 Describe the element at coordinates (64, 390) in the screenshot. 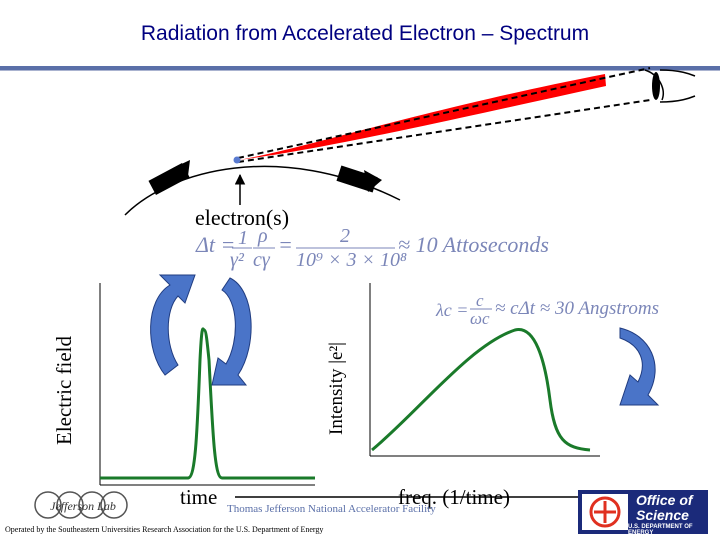

I see `left-plot-ylabel: Electric field` at that location.